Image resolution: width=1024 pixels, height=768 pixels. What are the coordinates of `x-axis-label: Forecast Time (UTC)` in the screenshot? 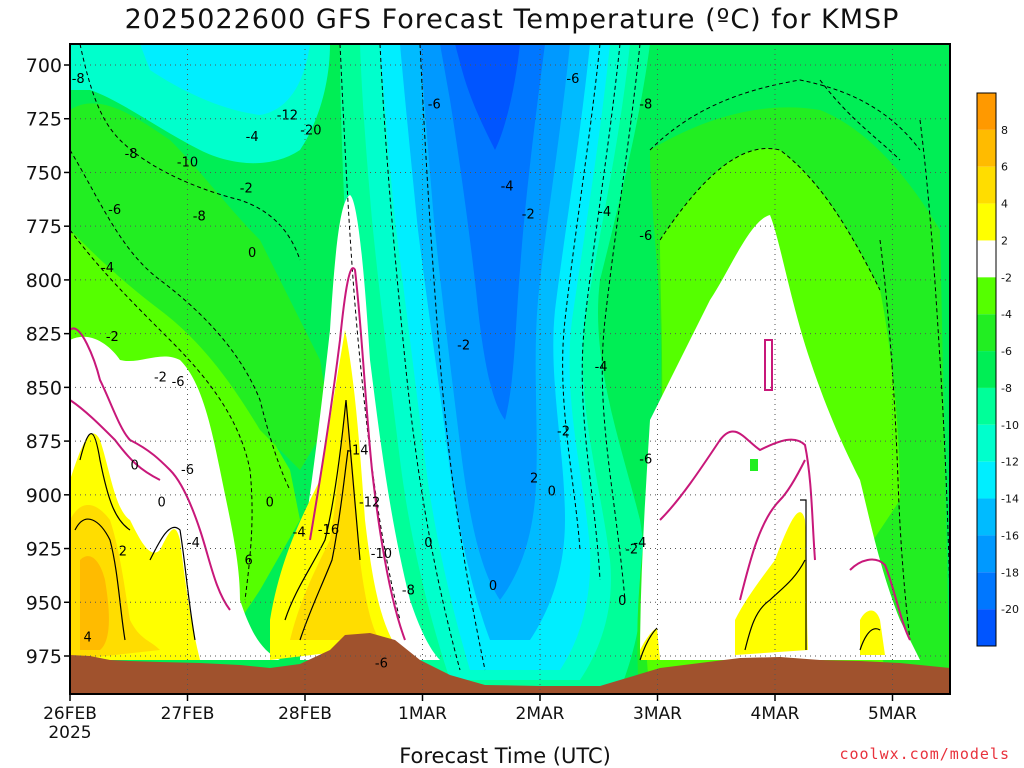 It's located at (505, 756).